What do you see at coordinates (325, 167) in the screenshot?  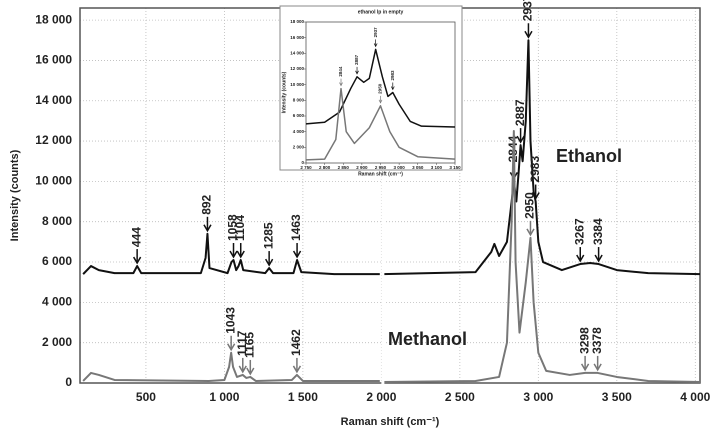 I see `x-tick-label: 2 800` at bounding box center [325, 167].